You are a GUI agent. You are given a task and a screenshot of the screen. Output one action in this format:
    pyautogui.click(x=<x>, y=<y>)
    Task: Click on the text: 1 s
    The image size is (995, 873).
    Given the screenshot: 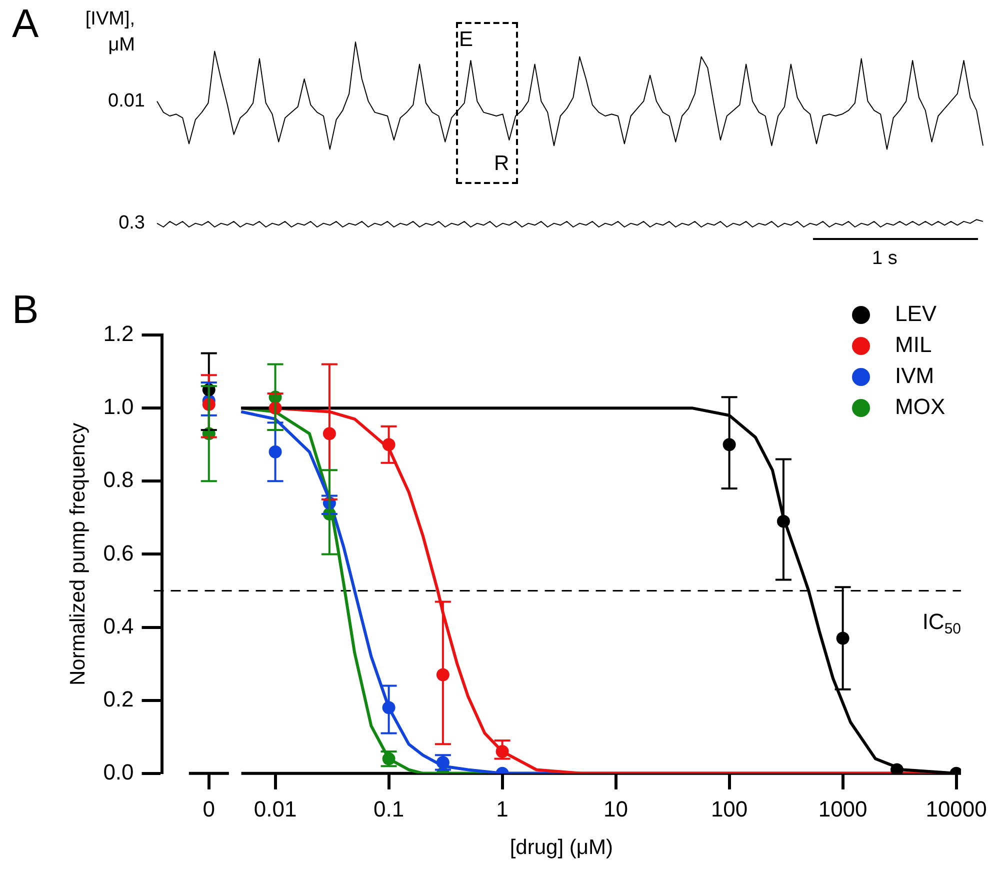 What is the action you would take?
    pyautogui.click(x=885, y=259)
    